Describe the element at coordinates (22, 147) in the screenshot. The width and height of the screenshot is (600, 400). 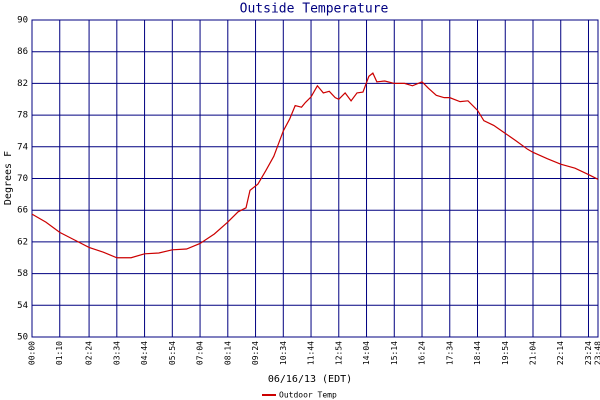
I see `y-tick-label: 74` at that location.